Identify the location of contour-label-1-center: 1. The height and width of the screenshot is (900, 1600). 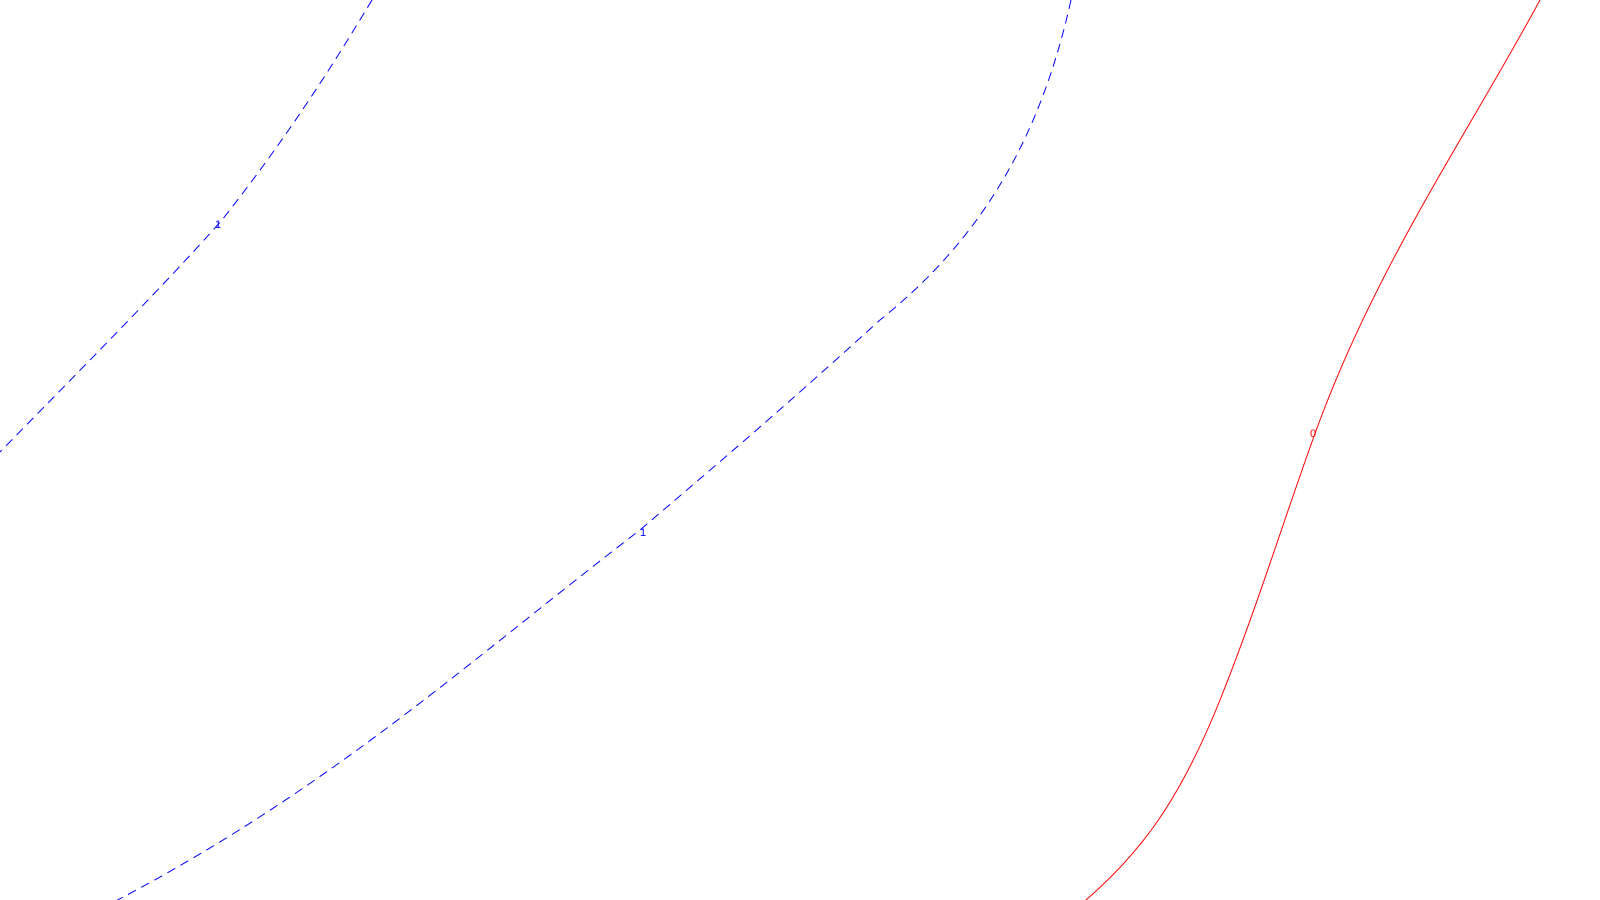
(643, 533).